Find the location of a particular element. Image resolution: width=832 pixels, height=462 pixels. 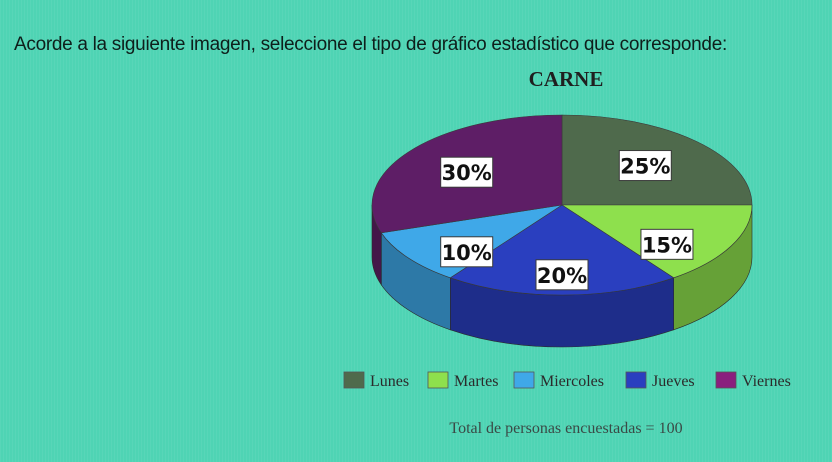

pie-label-text: 10% is located at coordinates (467, 253).